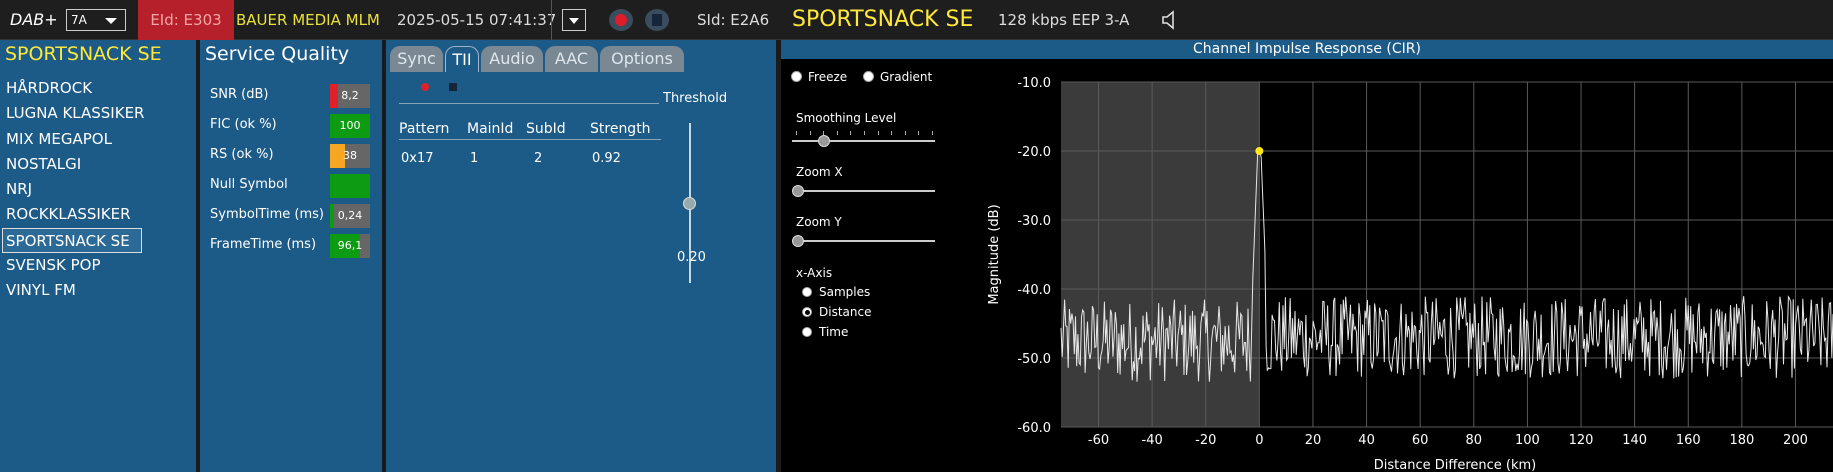  Describe the element at coordinates (620, 129) in the screenshot. I see `tii-column-header: Strength` at that location.